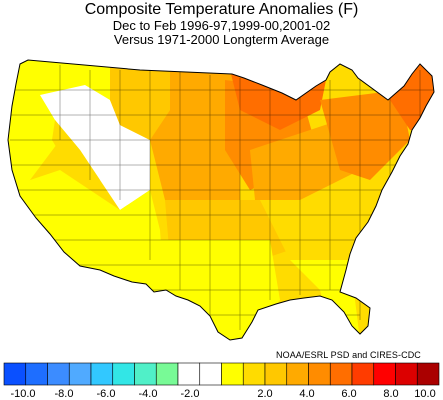 The width and height of the screenshot is (443, 400). Describe the element at coordinates (391, 394) in the screenshot. I see `legend-tick: 8.0` at that location.